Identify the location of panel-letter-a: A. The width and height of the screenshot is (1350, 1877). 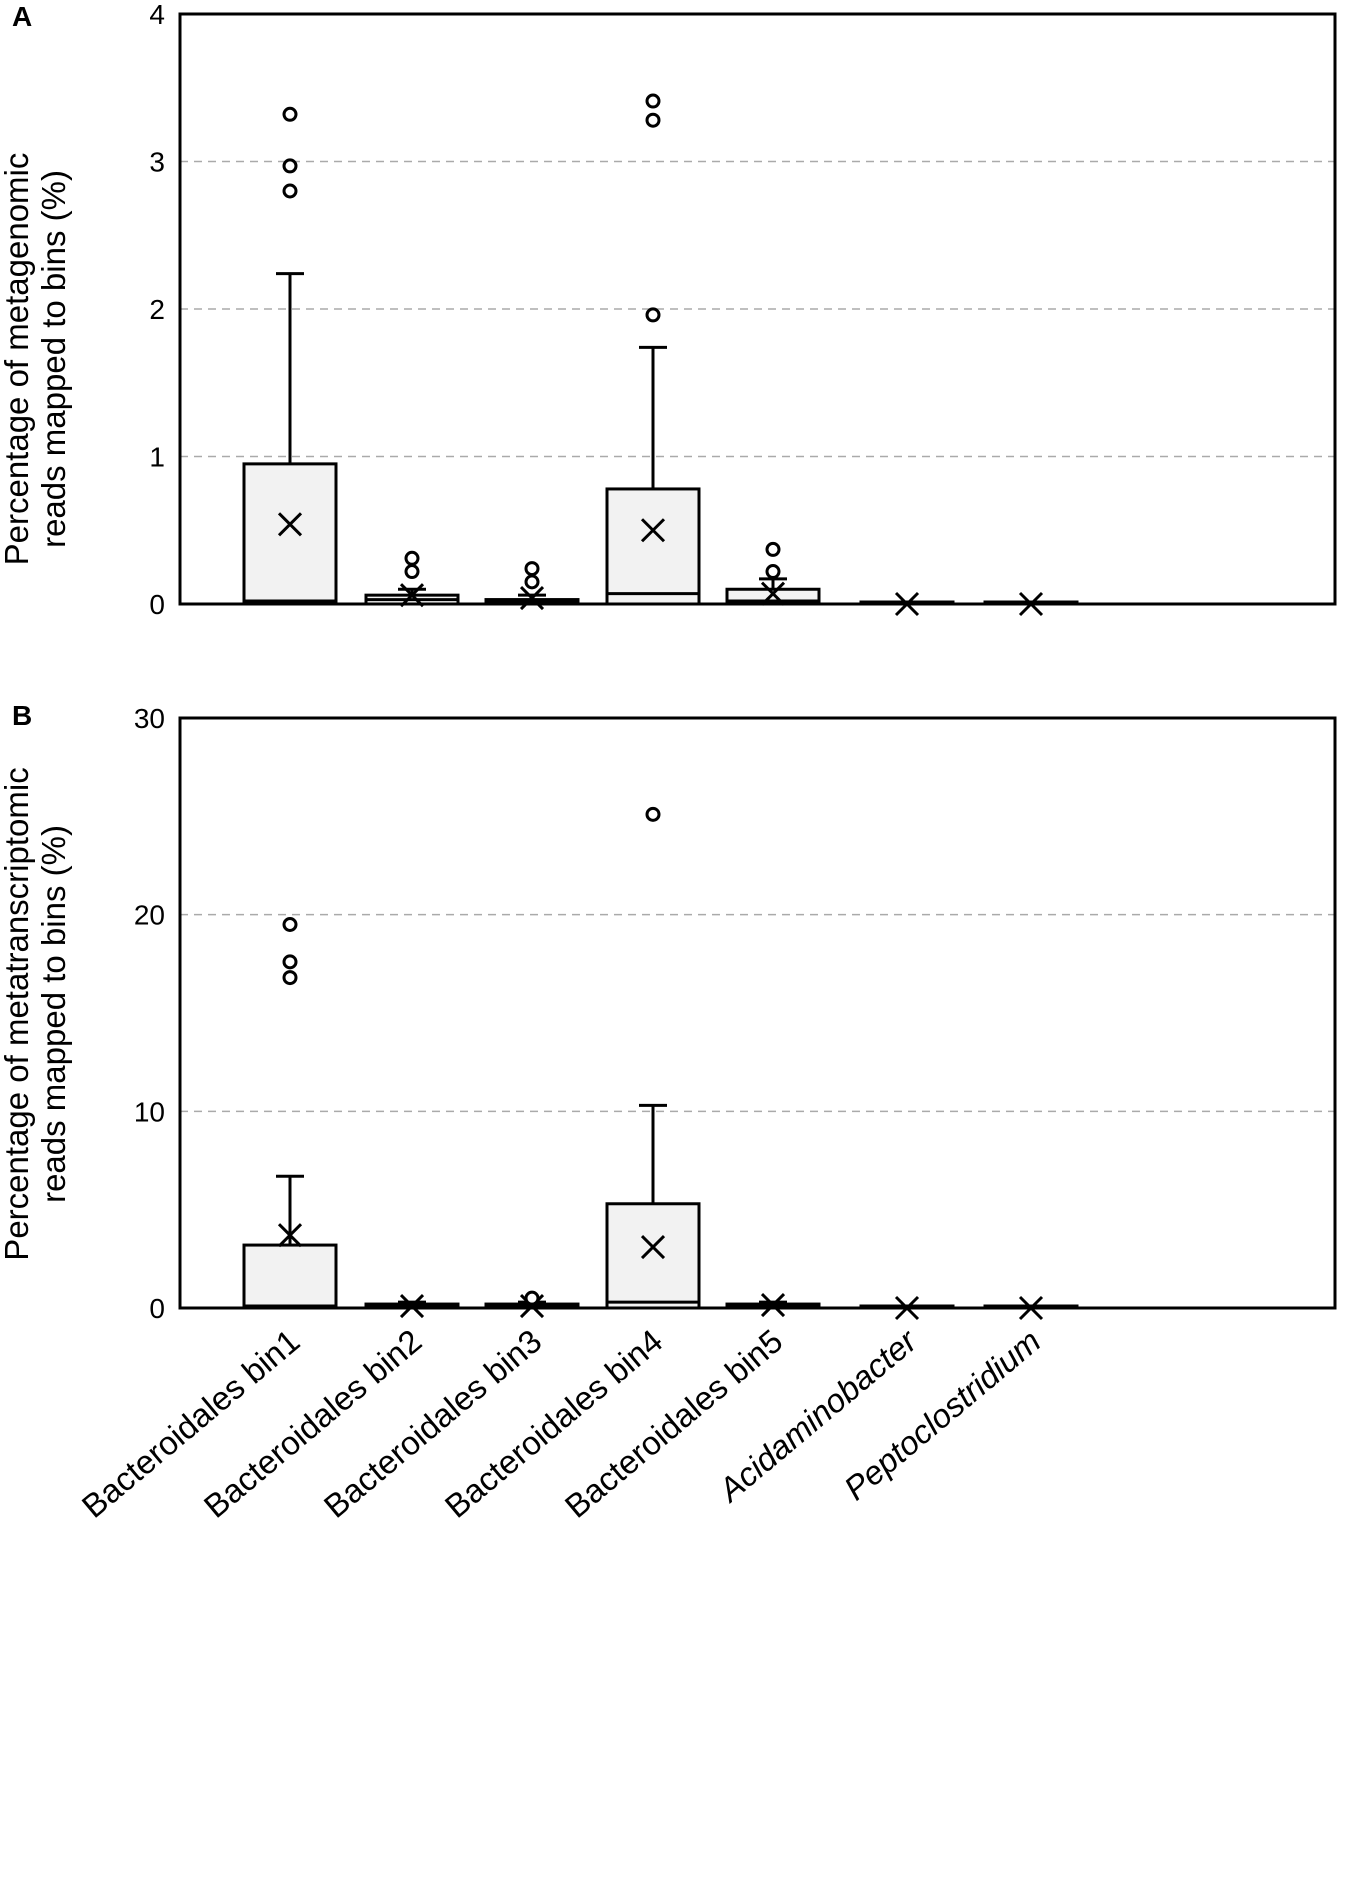
(22, 16).